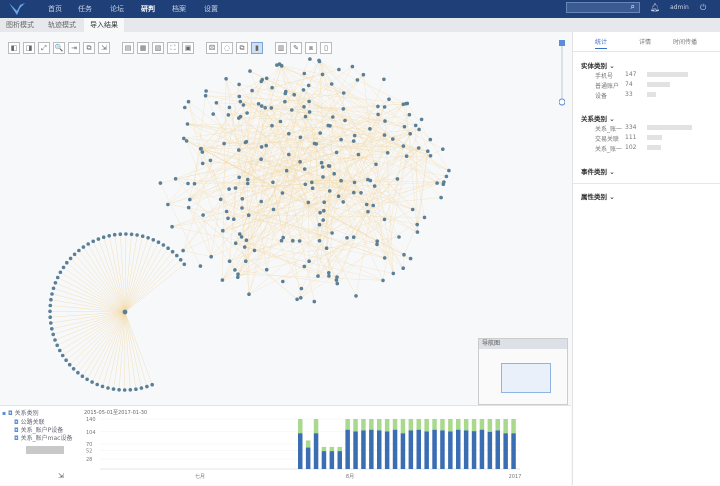 This screenshot has height=486, width=720. Describe the element at coordinates (59, 48) in the screenshot. I see `toolbar-button: 🔍` at that location.